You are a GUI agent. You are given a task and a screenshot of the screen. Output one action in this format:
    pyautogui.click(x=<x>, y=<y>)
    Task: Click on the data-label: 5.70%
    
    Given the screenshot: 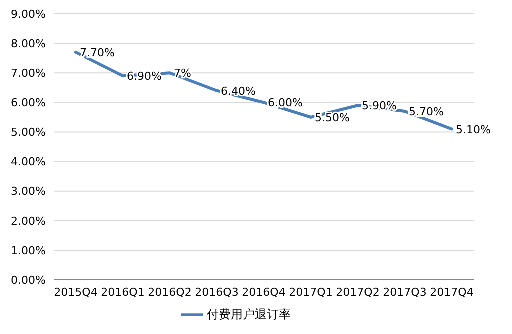 What is the action you would take?
    pyautogui.click(x=426, y=112)
    